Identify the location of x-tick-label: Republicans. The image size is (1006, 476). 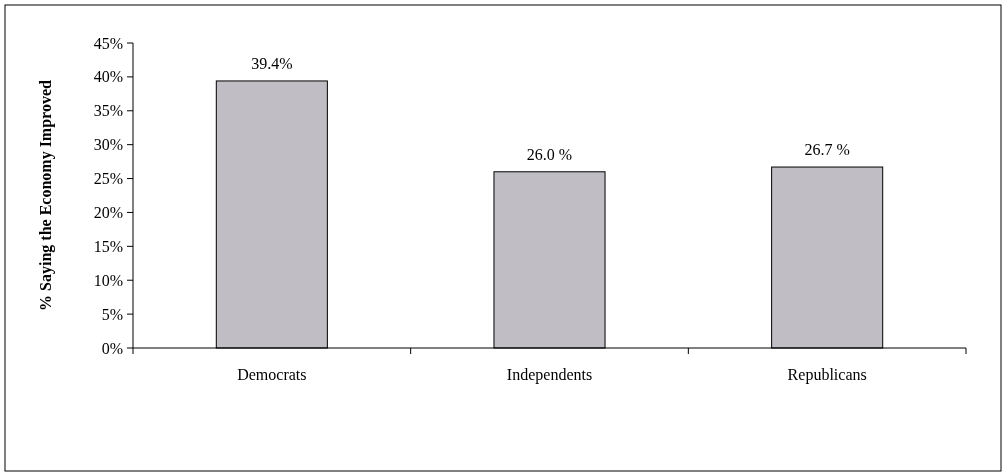
(827, 375).